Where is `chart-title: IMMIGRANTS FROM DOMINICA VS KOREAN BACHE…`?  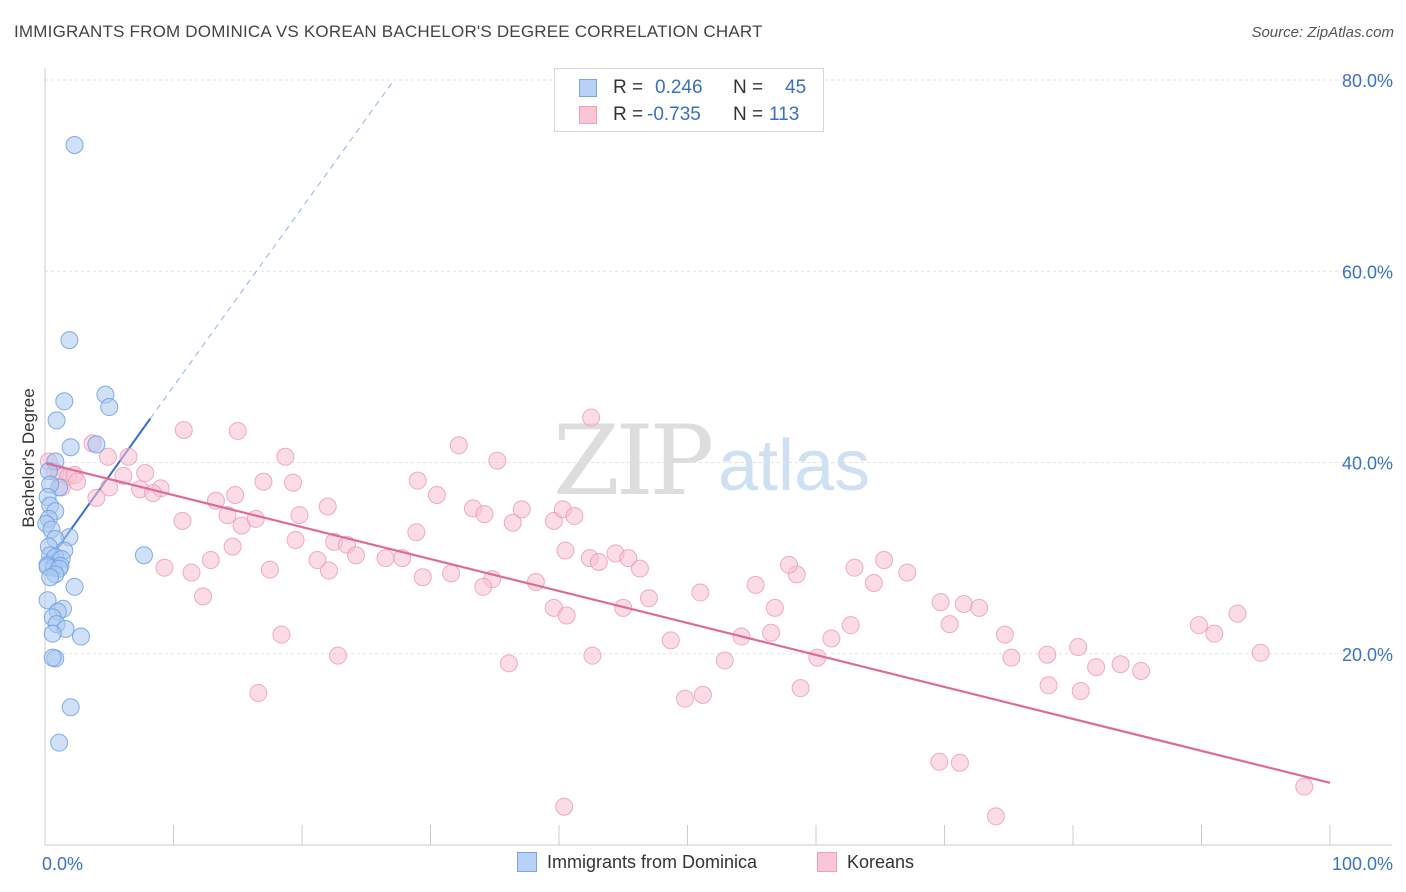 chart-title: IMMIGRANTS FROM DOMINICA VS KOREAN BACHE… is located at coordinates (388, 31).